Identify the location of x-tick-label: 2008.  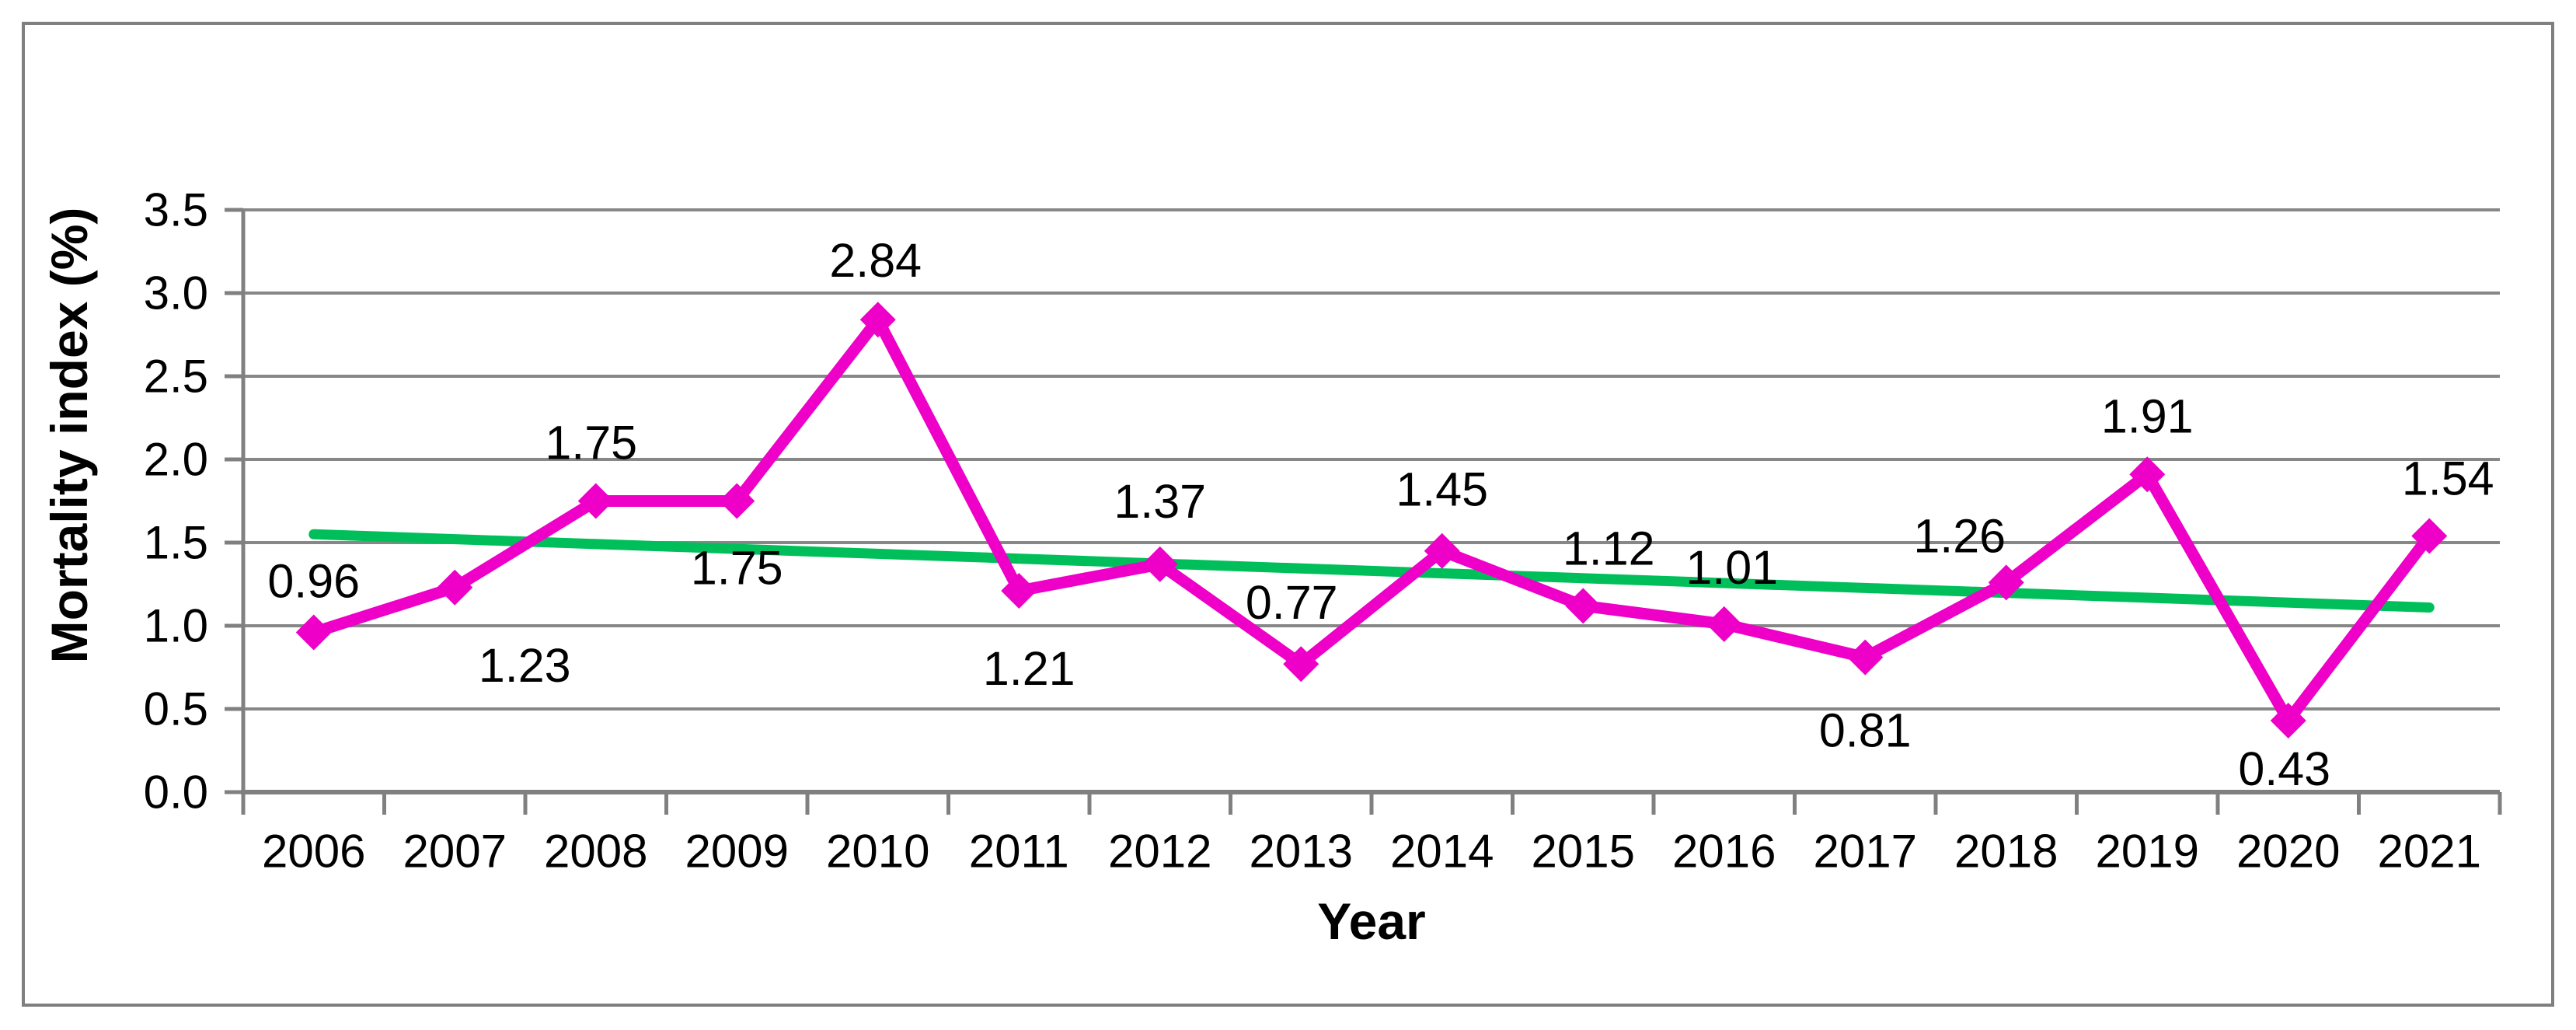
(595, 852).